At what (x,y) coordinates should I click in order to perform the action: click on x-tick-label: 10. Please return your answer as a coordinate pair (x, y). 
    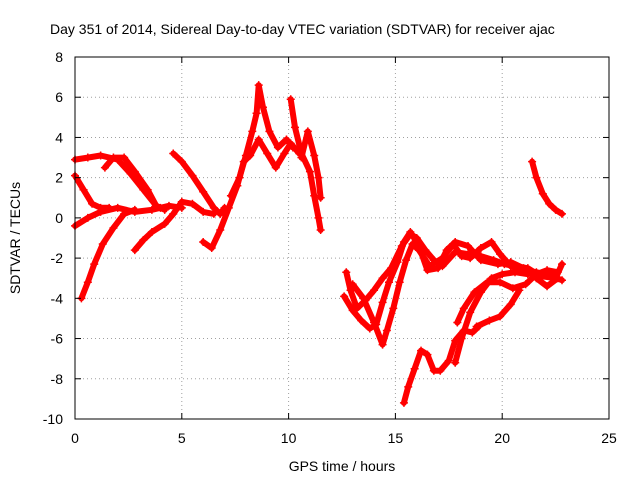
    Looking at the image, I should click on (289, 438).